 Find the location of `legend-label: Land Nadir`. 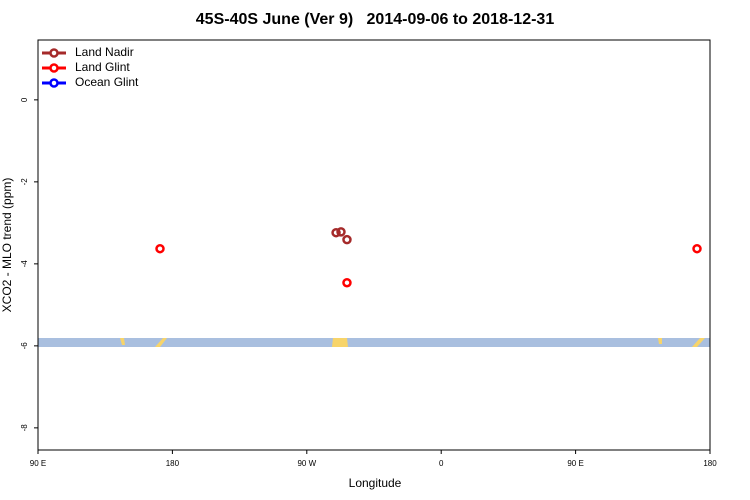

legend-label: Land Nadir is located at coordinates (104, 52).